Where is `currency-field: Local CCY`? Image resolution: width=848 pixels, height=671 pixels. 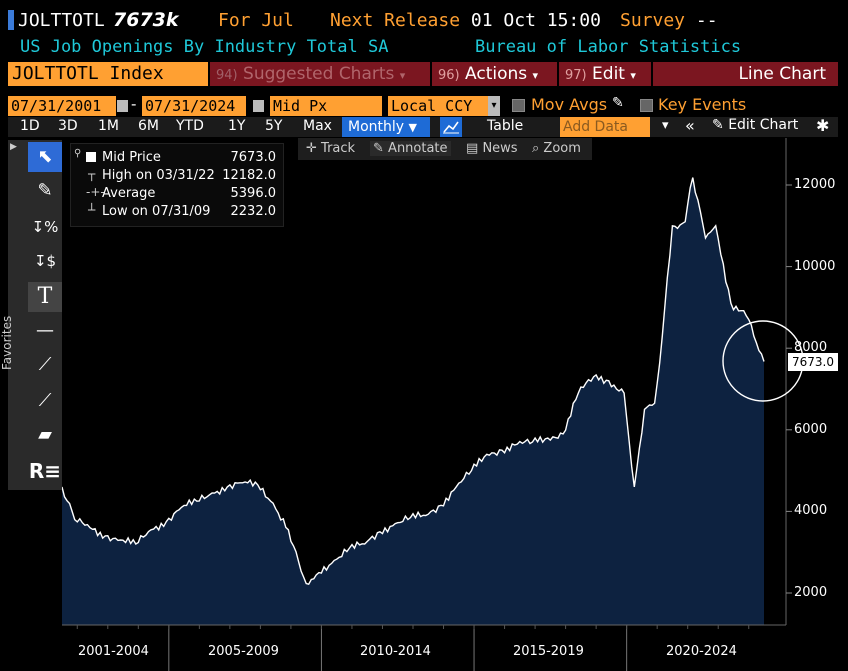
currency-field: Local CCY is located at coordinates (438, 106).